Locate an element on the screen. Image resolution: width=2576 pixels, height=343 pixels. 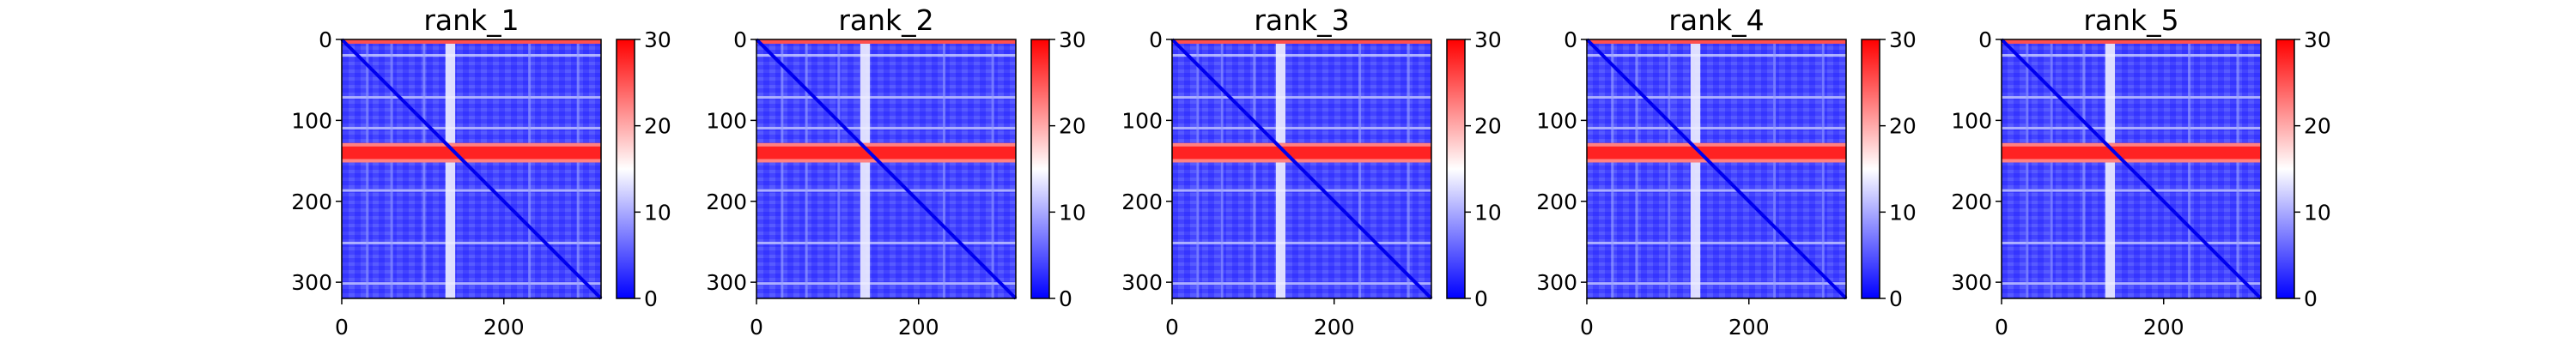
panel-title: rank_3 is located at coordinates (1301, 20).